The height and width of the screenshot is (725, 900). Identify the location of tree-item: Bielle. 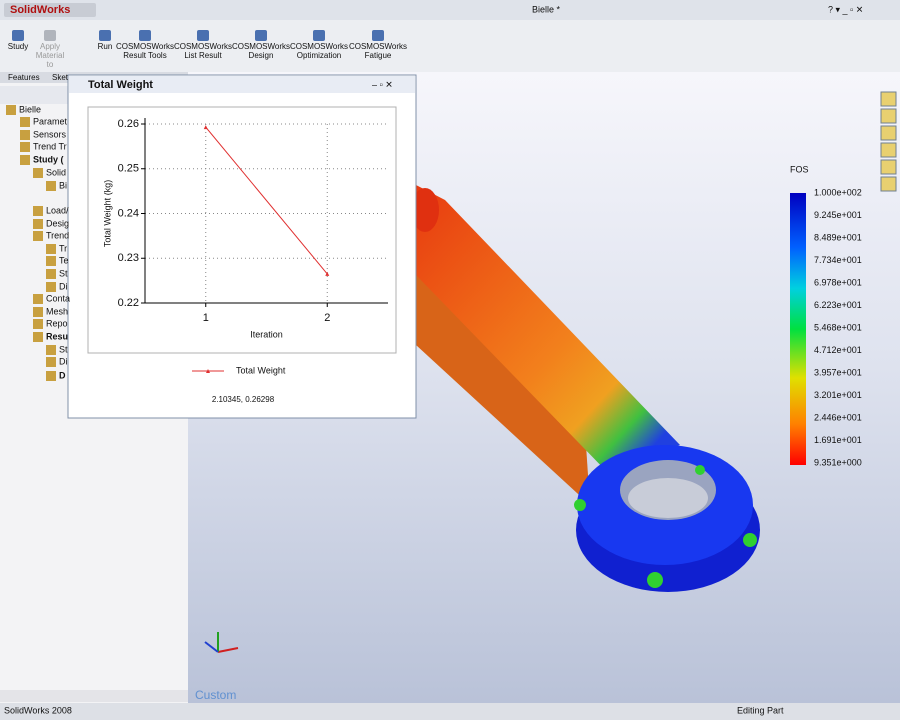
(30, 109).